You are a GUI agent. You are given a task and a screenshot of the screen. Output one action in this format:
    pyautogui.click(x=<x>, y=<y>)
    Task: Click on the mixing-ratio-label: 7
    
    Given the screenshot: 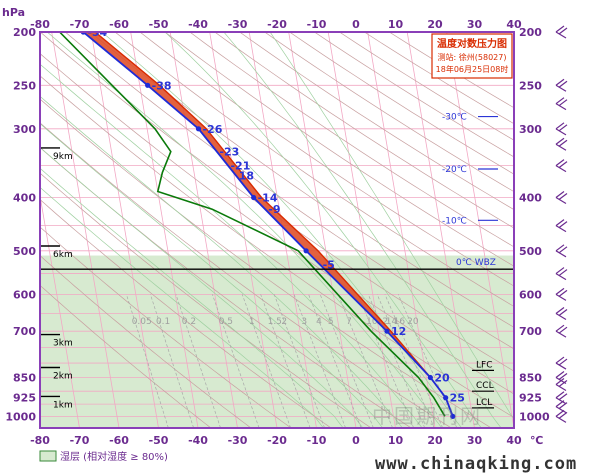 What is the action you would take?
    pyautogui.click(x=349, y=322)
    